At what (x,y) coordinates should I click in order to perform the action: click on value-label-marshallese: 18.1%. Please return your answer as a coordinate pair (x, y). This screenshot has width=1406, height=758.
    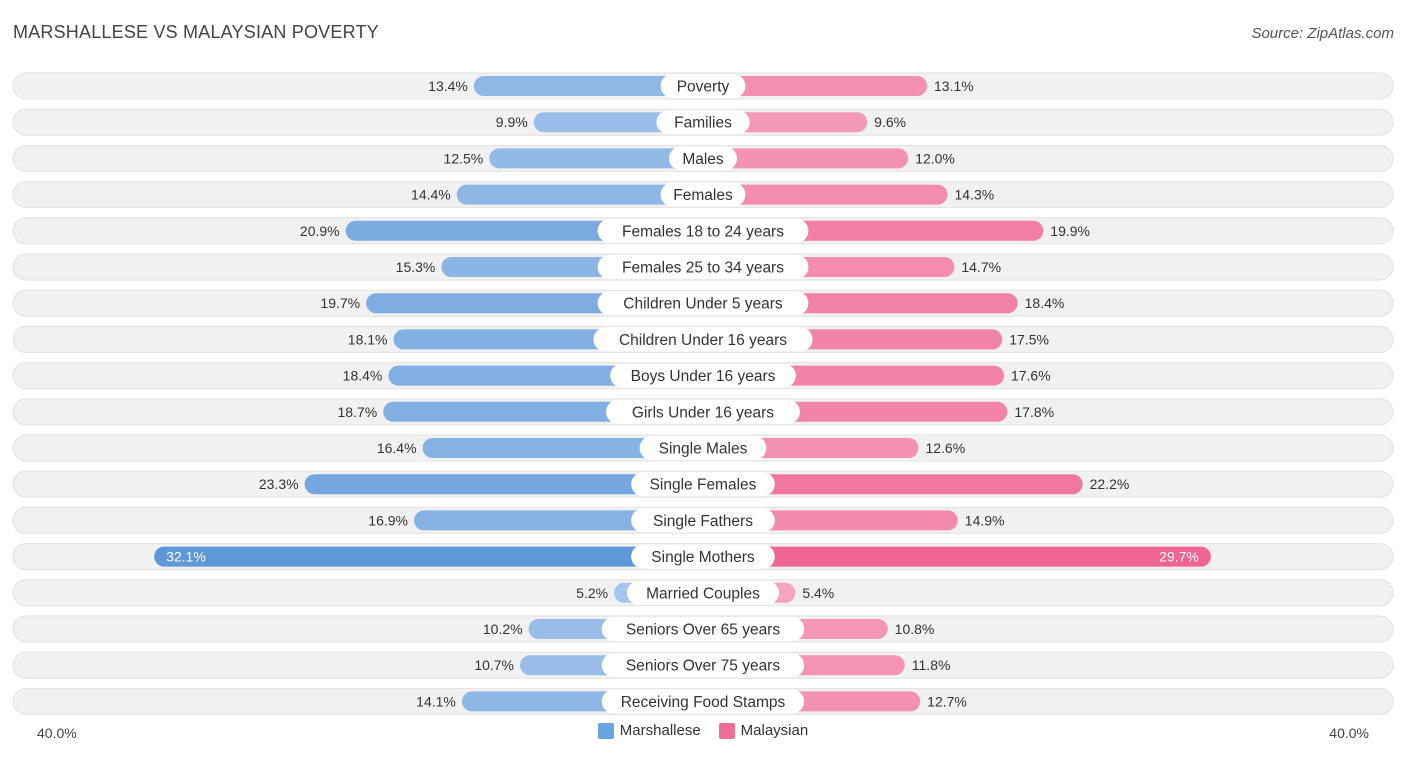
    Looking at the image, I should click on (368, 339).